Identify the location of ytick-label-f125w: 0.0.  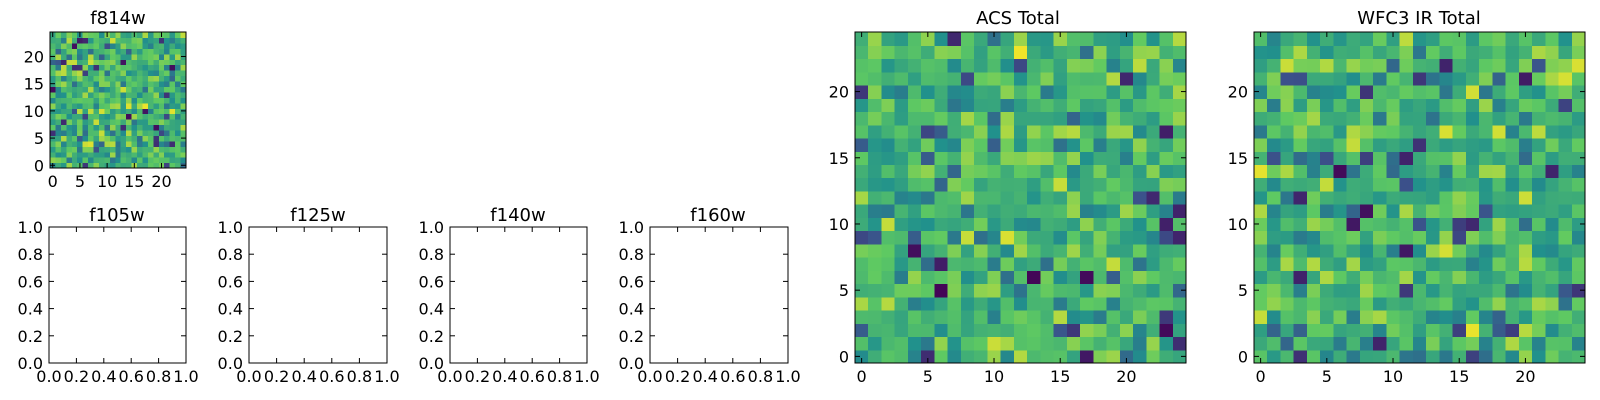
(230, 363).